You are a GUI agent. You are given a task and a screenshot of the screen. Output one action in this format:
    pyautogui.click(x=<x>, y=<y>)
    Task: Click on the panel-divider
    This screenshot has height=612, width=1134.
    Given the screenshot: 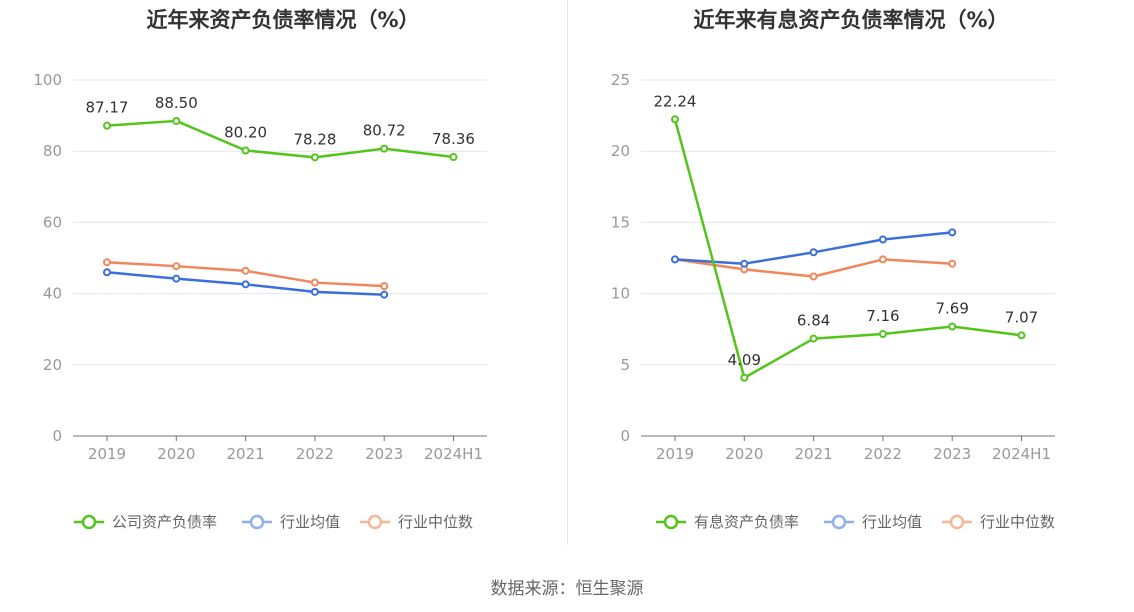 What is the action you would take?
    pyautogui.click(x=567, y=272)
    